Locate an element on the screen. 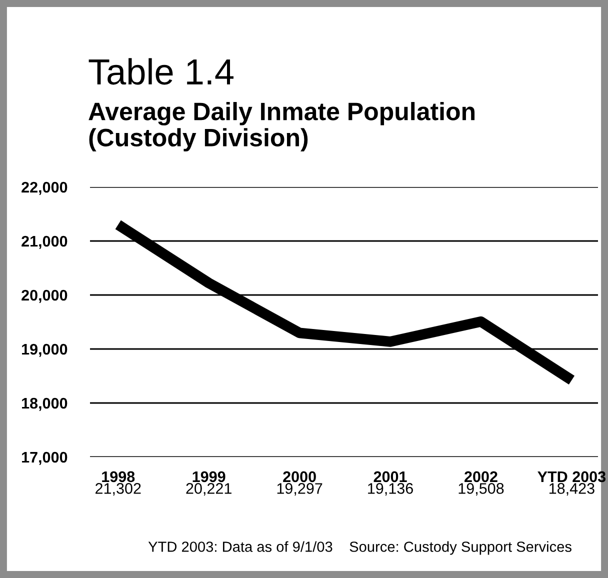 This screenshot has width=608, height=578. y-tick-label: 21,000 is located at coordinates (45, 242).